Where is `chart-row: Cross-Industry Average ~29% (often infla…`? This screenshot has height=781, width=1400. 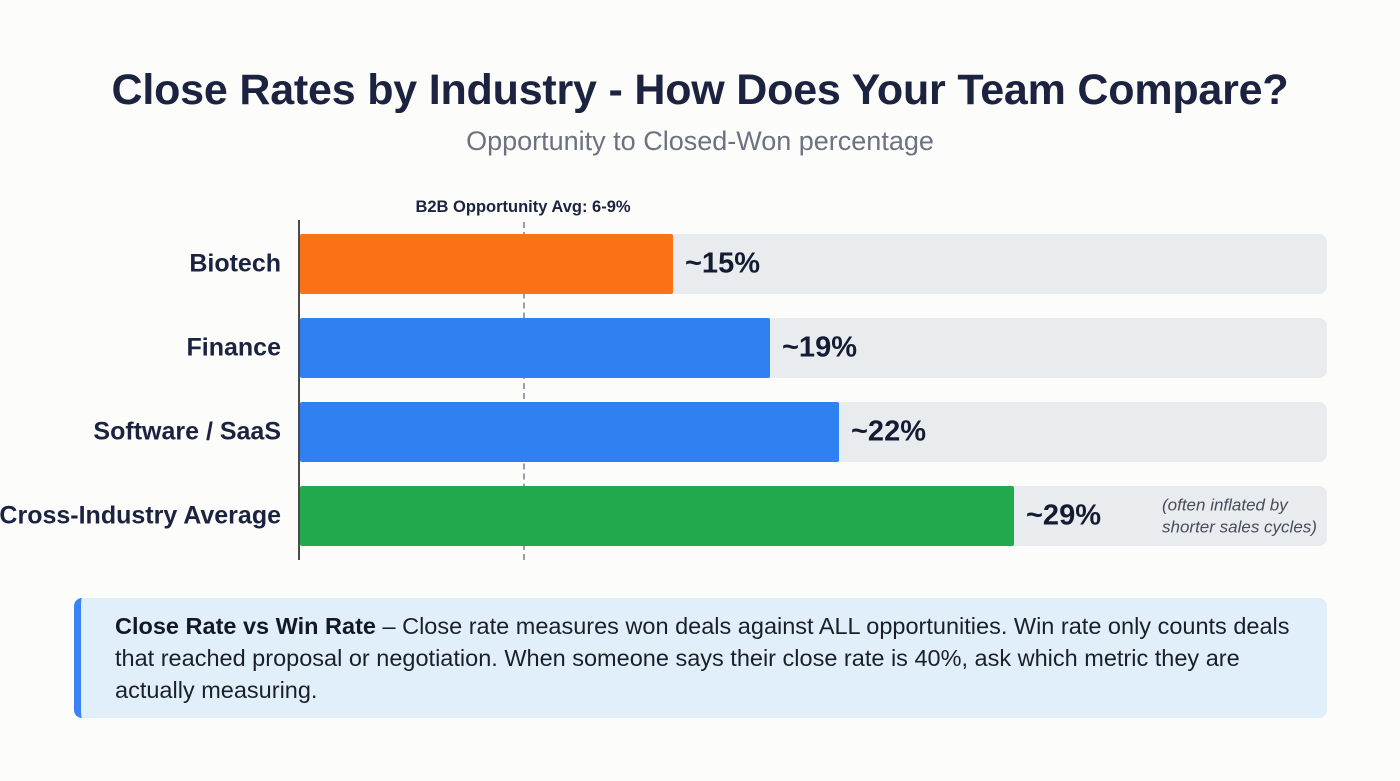
chart-row: Cross-Industry Average ~29% (often infla… is located at coordinates (700, 516).